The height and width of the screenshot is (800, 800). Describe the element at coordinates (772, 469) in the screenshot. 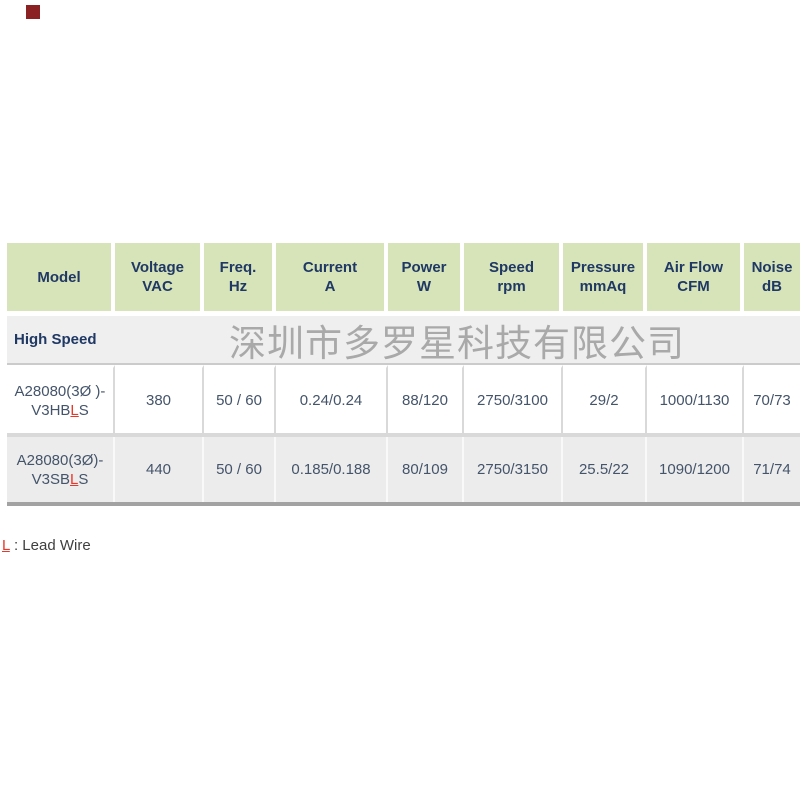

I see `cell-noise: 71/74` at that location.